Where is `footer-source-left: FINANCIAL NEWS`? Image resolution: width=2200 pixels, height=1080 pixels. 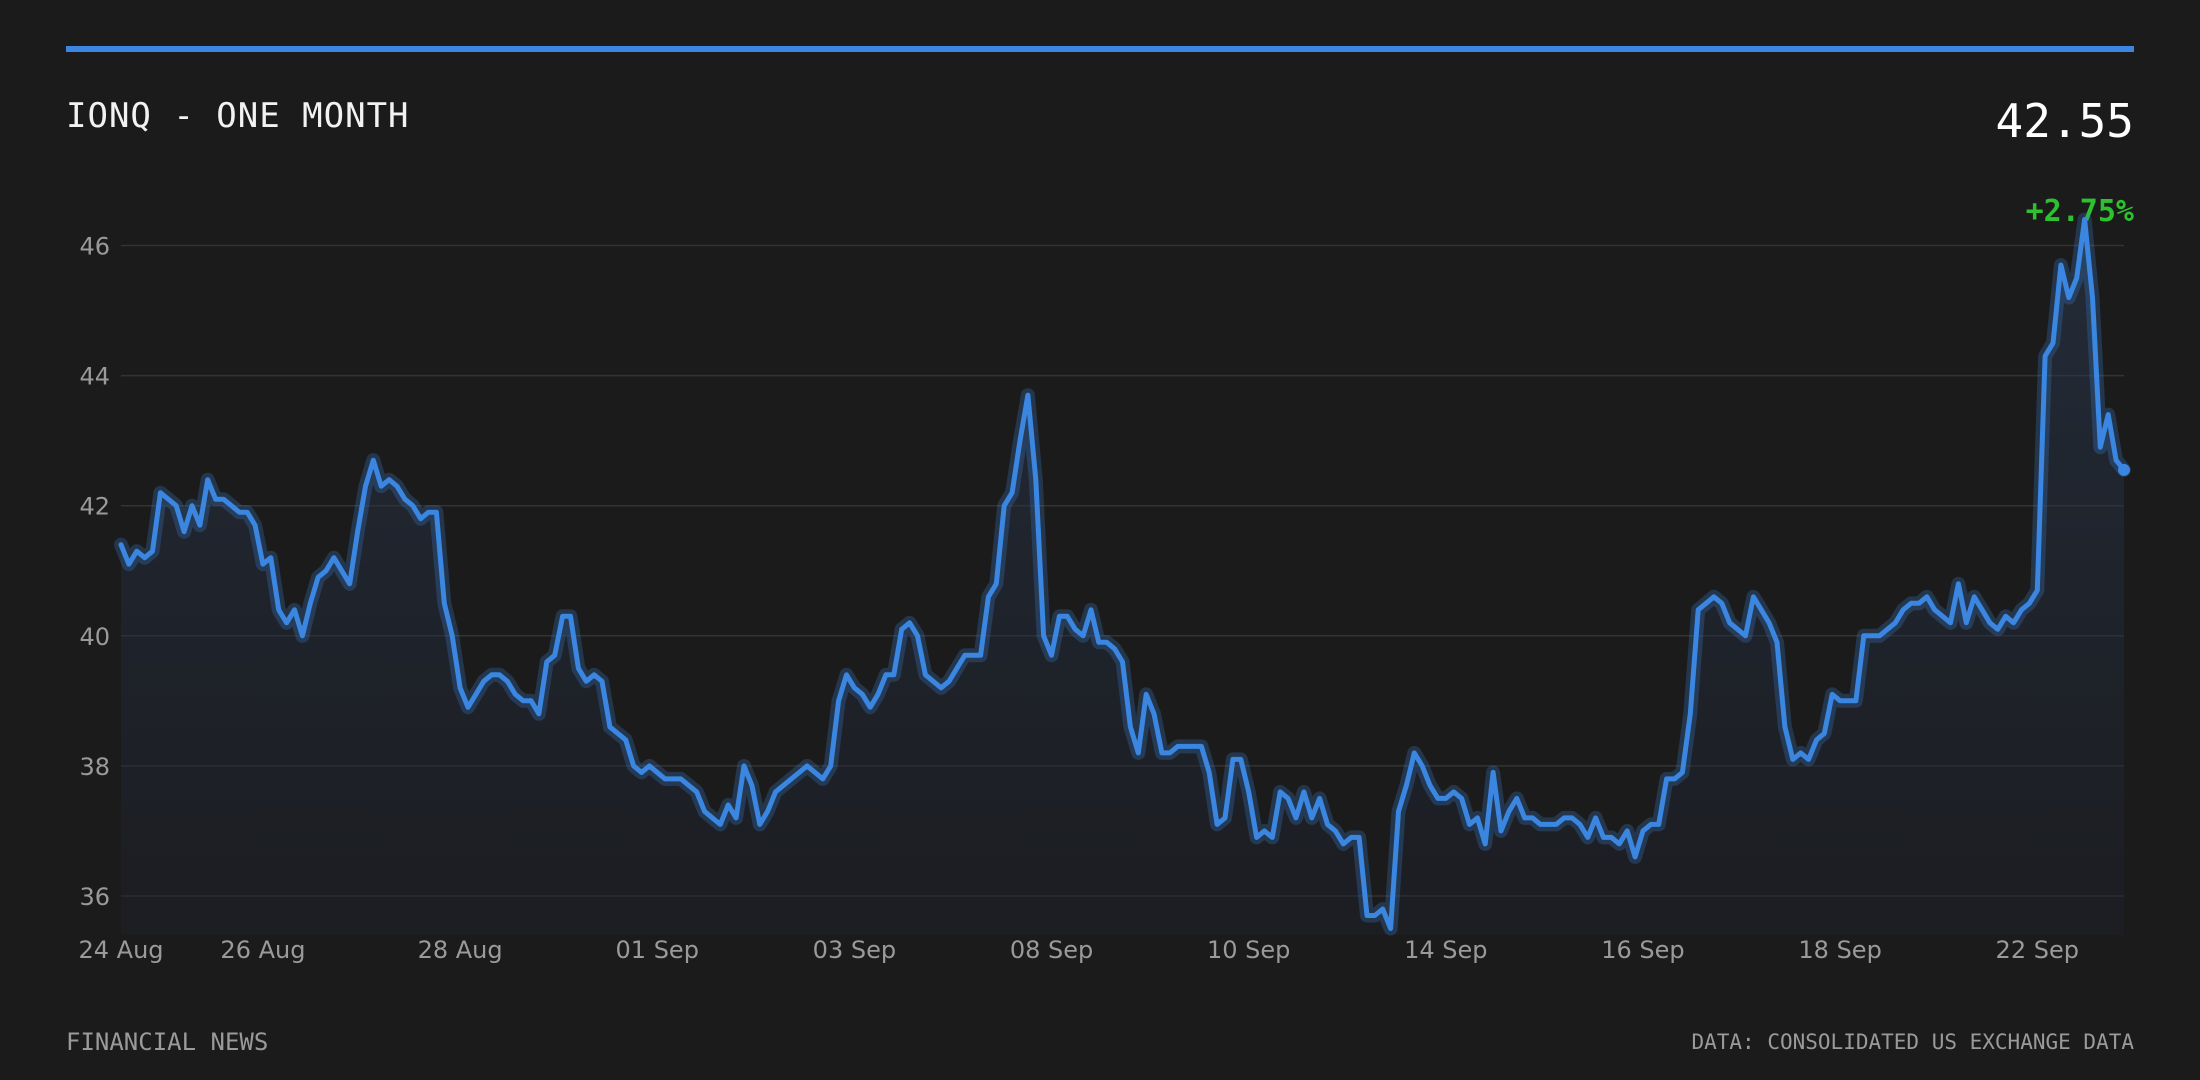 footer-source-left: FINANCIAL NEWS is located at coordinates (167, 1042).